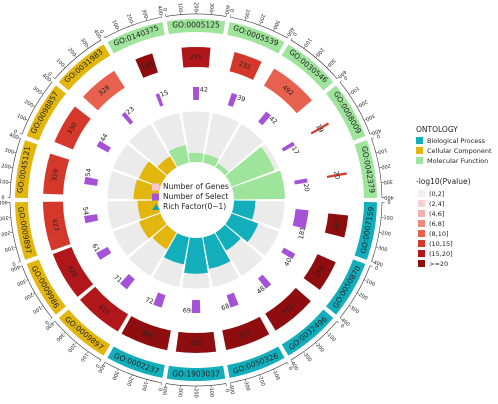  Describe the element at coordinates (149, 301) in the screenshot. I see `select-count-label: 72` at that location.